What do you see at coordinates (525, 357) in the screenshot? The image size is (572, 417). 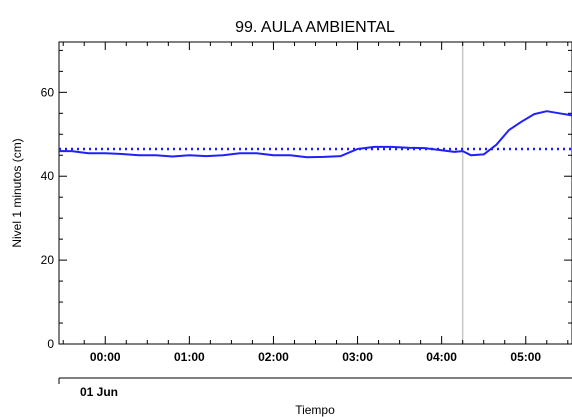 I see `x-tick-label: 05:00` at bounding box center [525, 357].